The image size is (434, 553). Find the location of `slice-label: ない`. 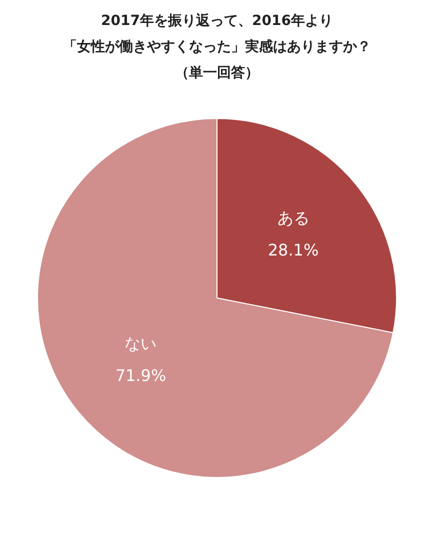

slice-label: ない is located at coordinates (140, 343).